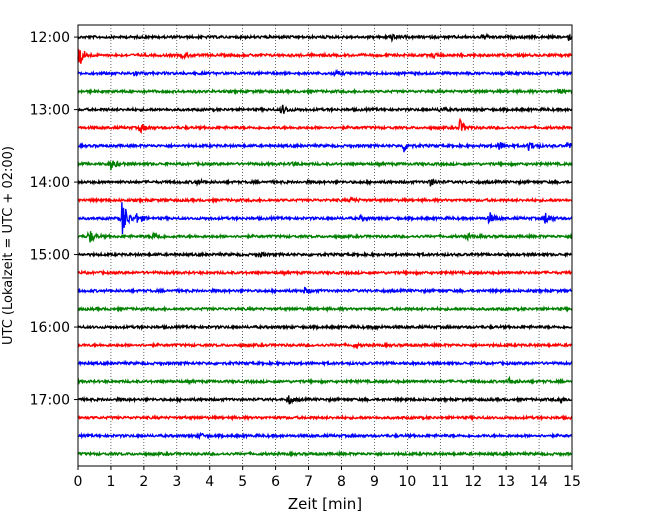 This screenshot has height=520, width=650. What do you see at coordinates (440, 482) in the screenshot?
I see `x-tick-label: 11` at bounding box center [440, 482].